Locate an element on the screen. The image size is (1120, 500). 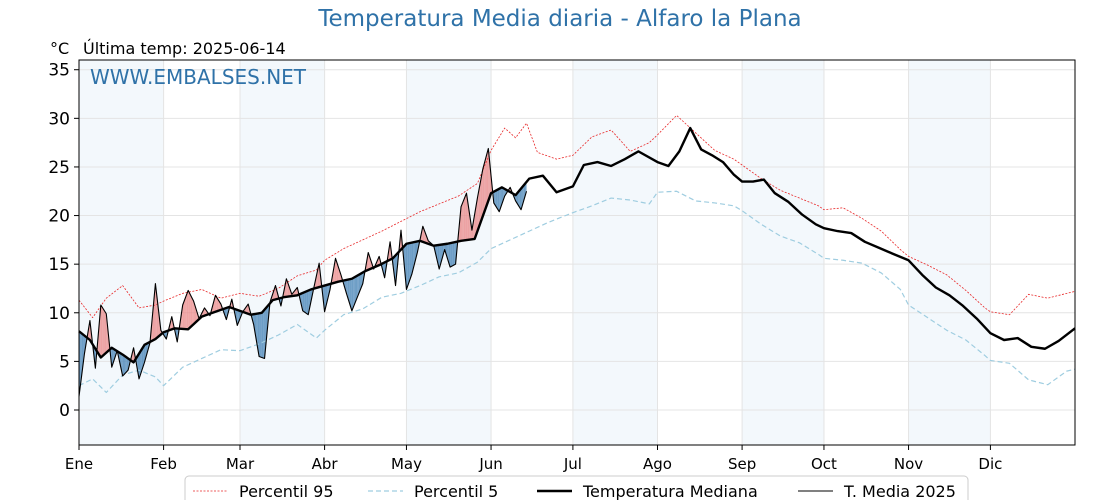
y-tick-label: 20 is located at coordinates (59, 217).